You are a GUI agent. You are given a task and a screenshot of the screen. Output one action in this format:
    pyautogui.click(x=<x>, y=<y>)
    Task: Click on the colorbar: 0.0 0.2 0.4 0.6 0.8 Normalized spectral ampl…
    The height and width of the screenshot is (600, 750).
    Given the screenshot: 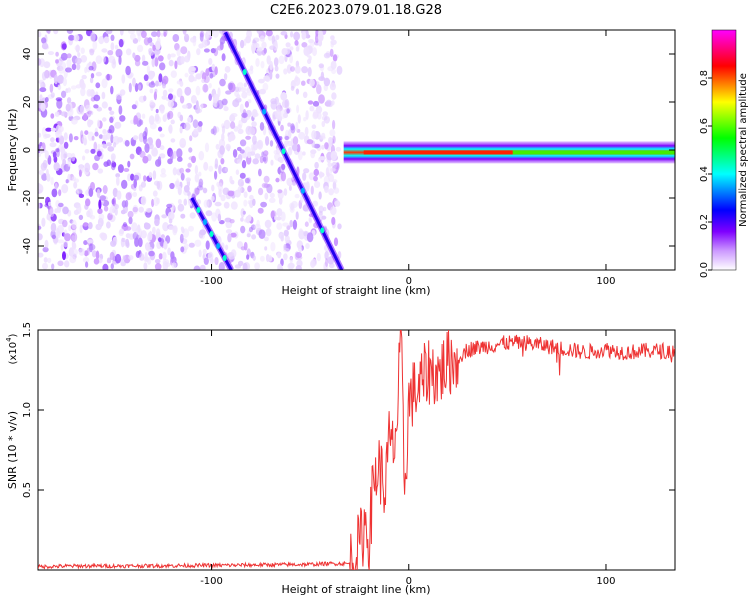 What is the action you would take?
    pyautogui.click(x=724, y=153)
    